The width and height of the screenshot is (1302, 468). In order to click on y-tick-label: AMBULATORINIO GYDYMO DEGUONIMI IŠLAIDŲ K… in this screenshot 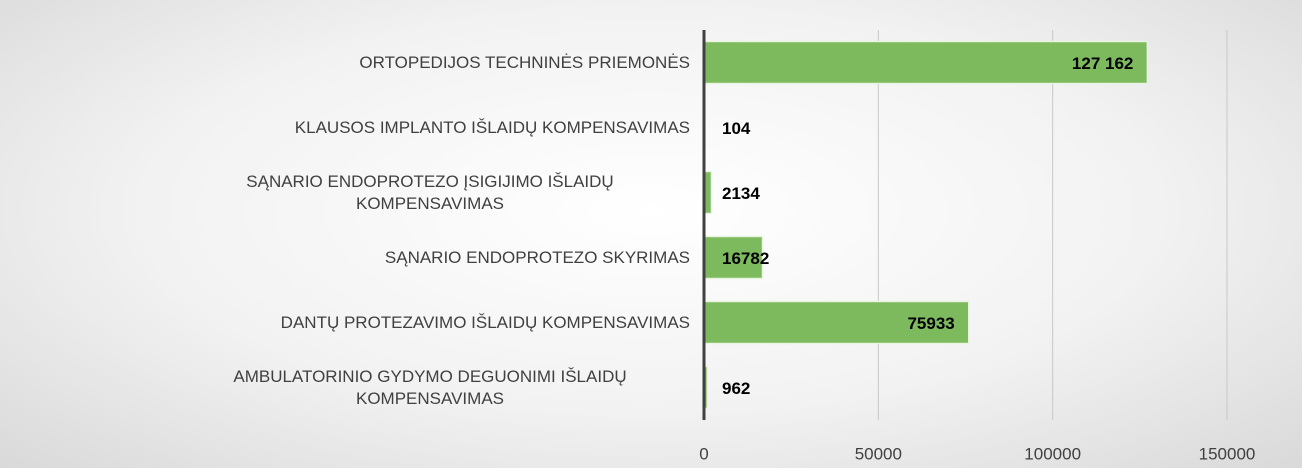, I will do `click(430, 387)`.